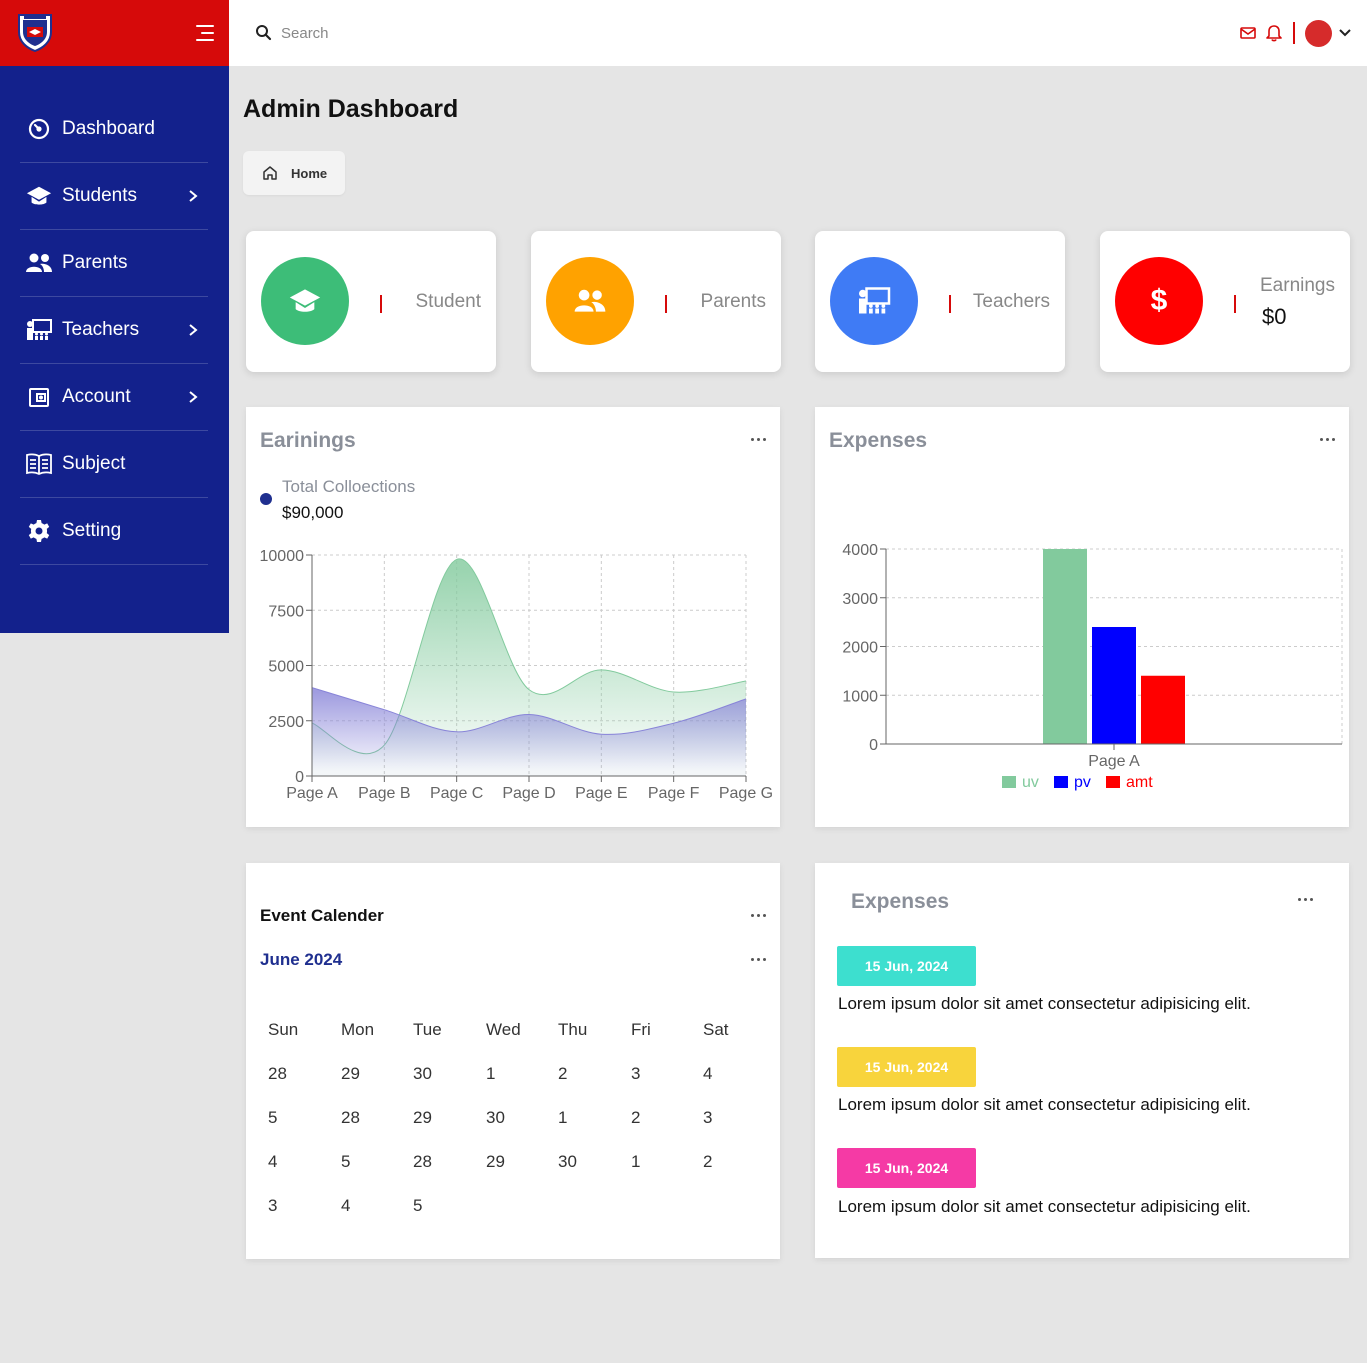 The height and width of the screenshot is (1363, 1367). Describe the element at coordinates (427, 1029) in the screenshot. I see `calendar-weekday: Tue` at that location.